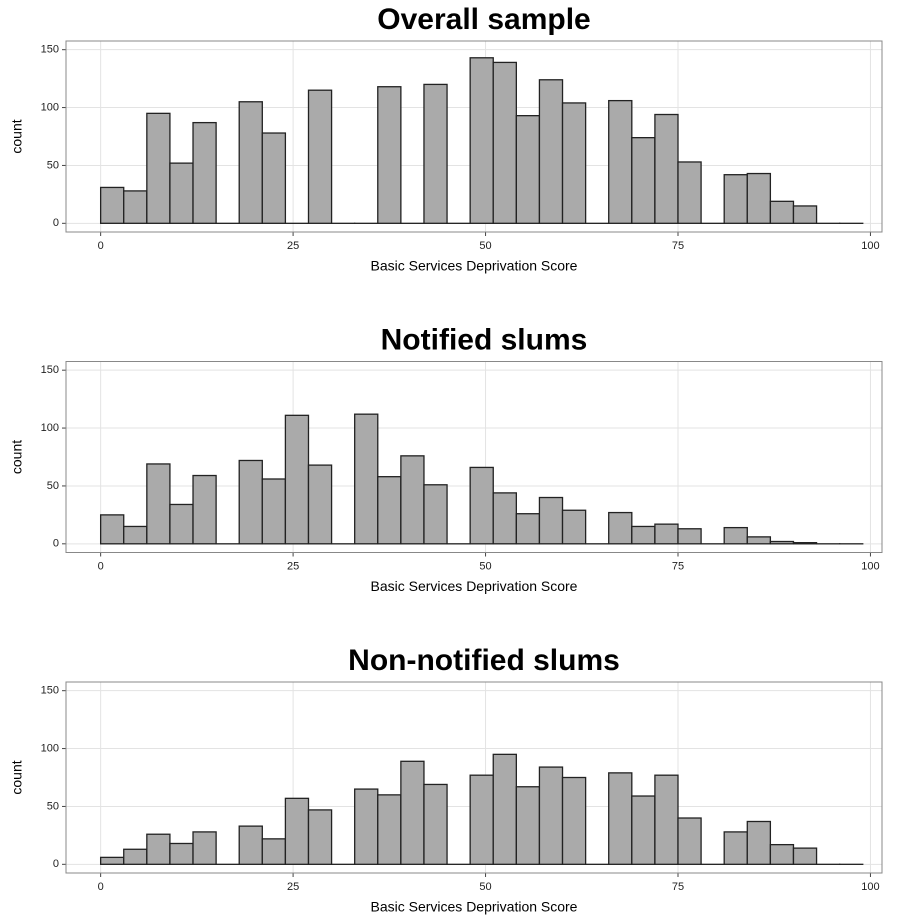 Image resolution: width=904 pixels, height=920 pixels. Describe the element at coordinates (484, 339) in the screenshot. I see `chart-title: Notified slums` at that location.